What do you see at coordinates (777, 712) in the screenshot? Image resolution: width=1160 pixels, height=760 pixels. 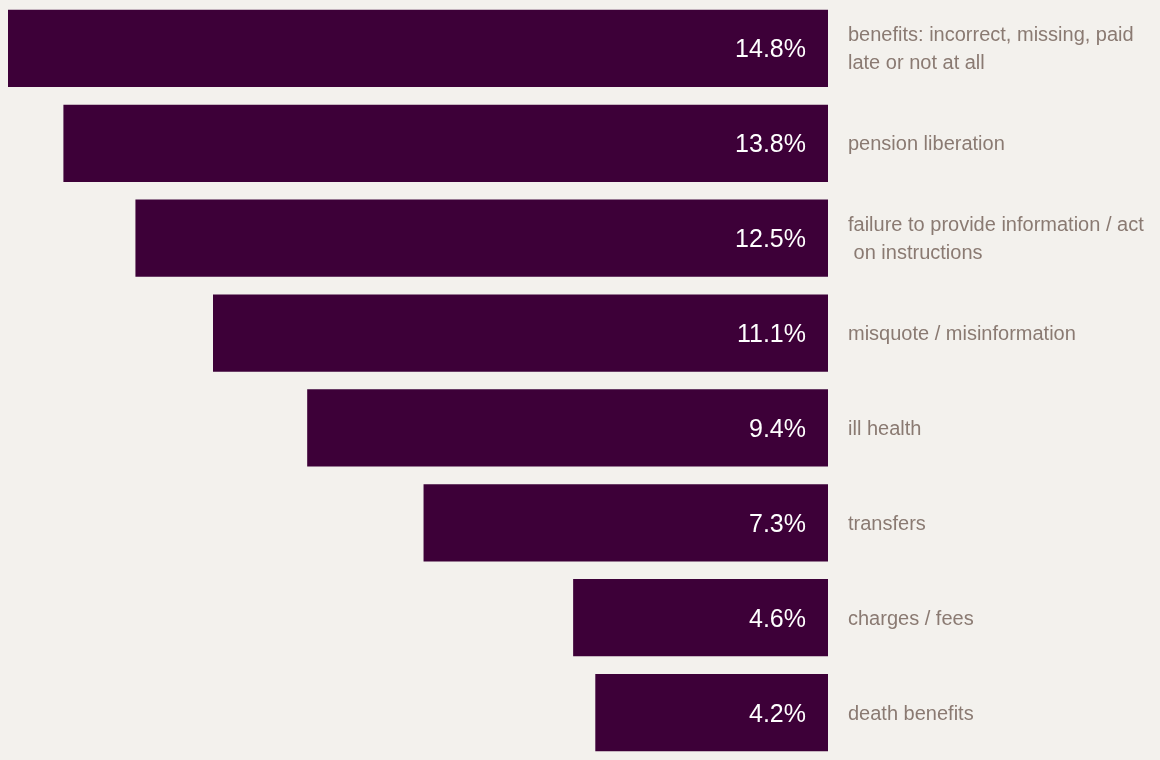 I see `data-label: 4.2%` at bounding box center [777, 712].